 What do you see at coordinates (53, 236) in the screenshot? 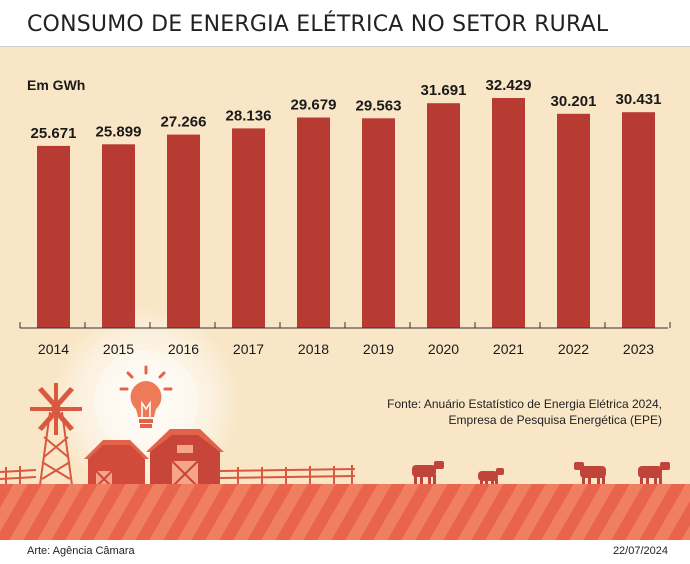
I see `bar-2014` at bounding box center [53, 236].